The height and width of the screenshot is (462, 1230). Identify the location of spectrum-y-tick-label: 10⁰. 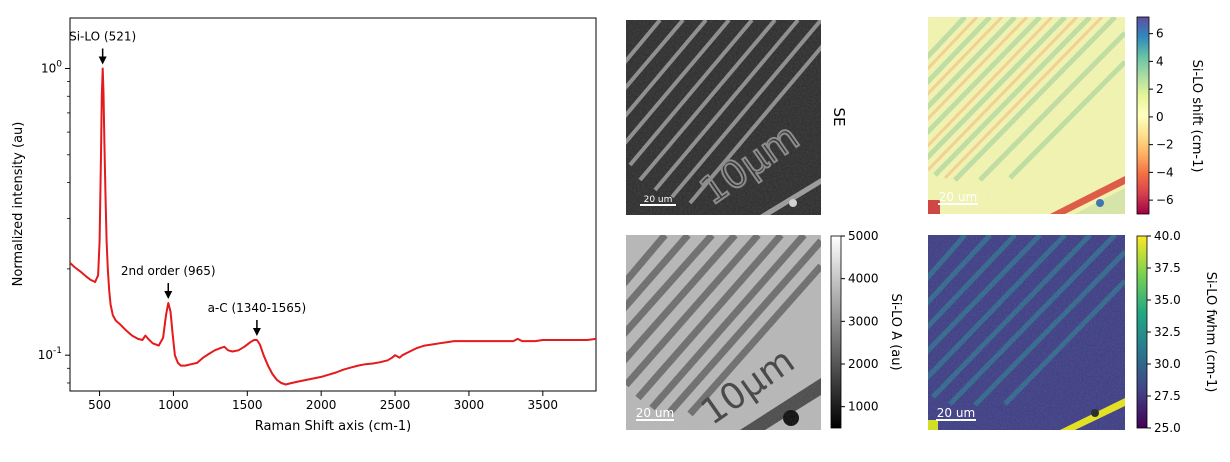
(51, 67).